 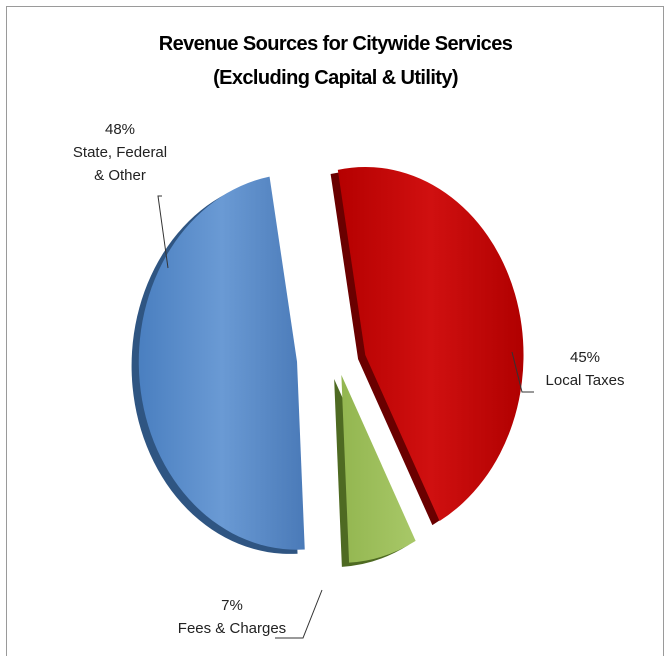 What do you see at coordinates (120, 129) in the screenshot?
I see `slice-label-2-line-0: 48%` at bounding box center [120, 129].